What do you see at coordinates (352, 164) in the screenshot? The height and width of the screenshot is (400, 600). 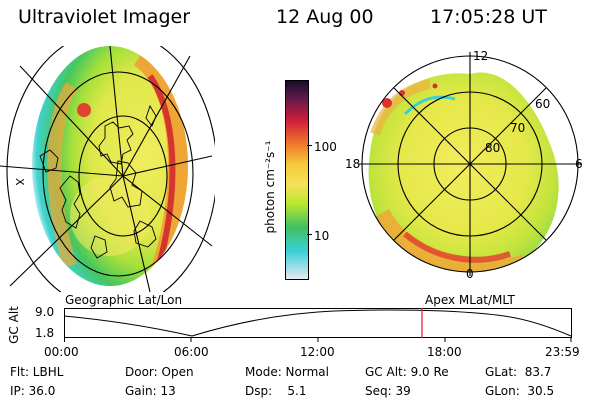 I see `mlt-18-label: 18` at bounding box center [352, 164].